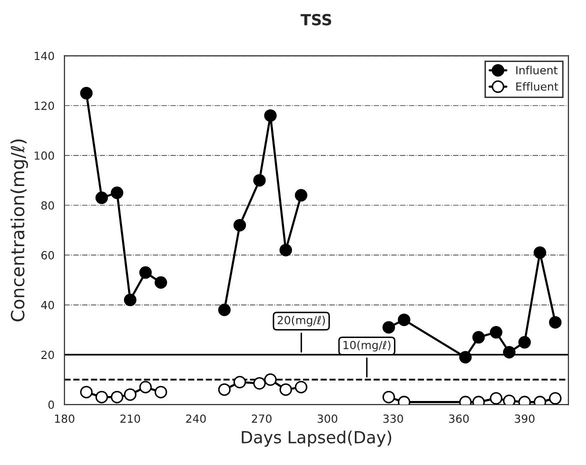 The height and width of the screenshot is (465, 586). I want to click on legend-label: Effluent, so click(537, 86).